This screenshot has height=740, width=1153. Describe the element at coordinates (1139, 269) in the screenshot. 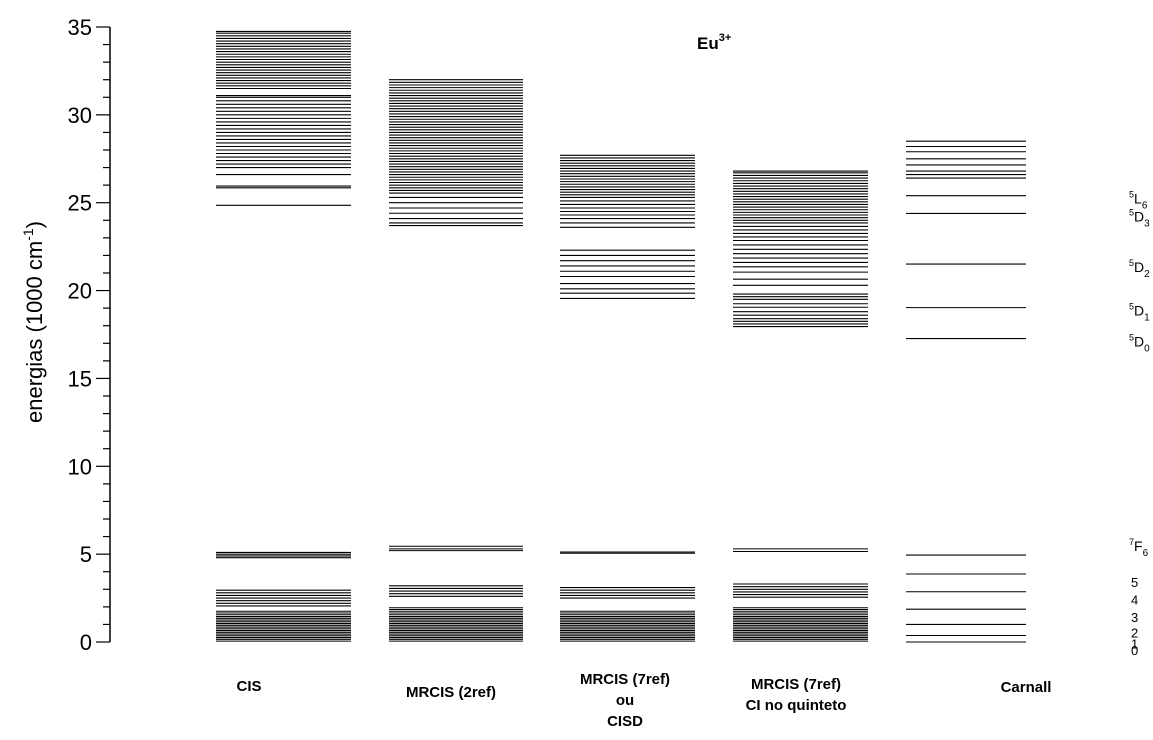

I see `term-symbol-label: 5D2` at that location.